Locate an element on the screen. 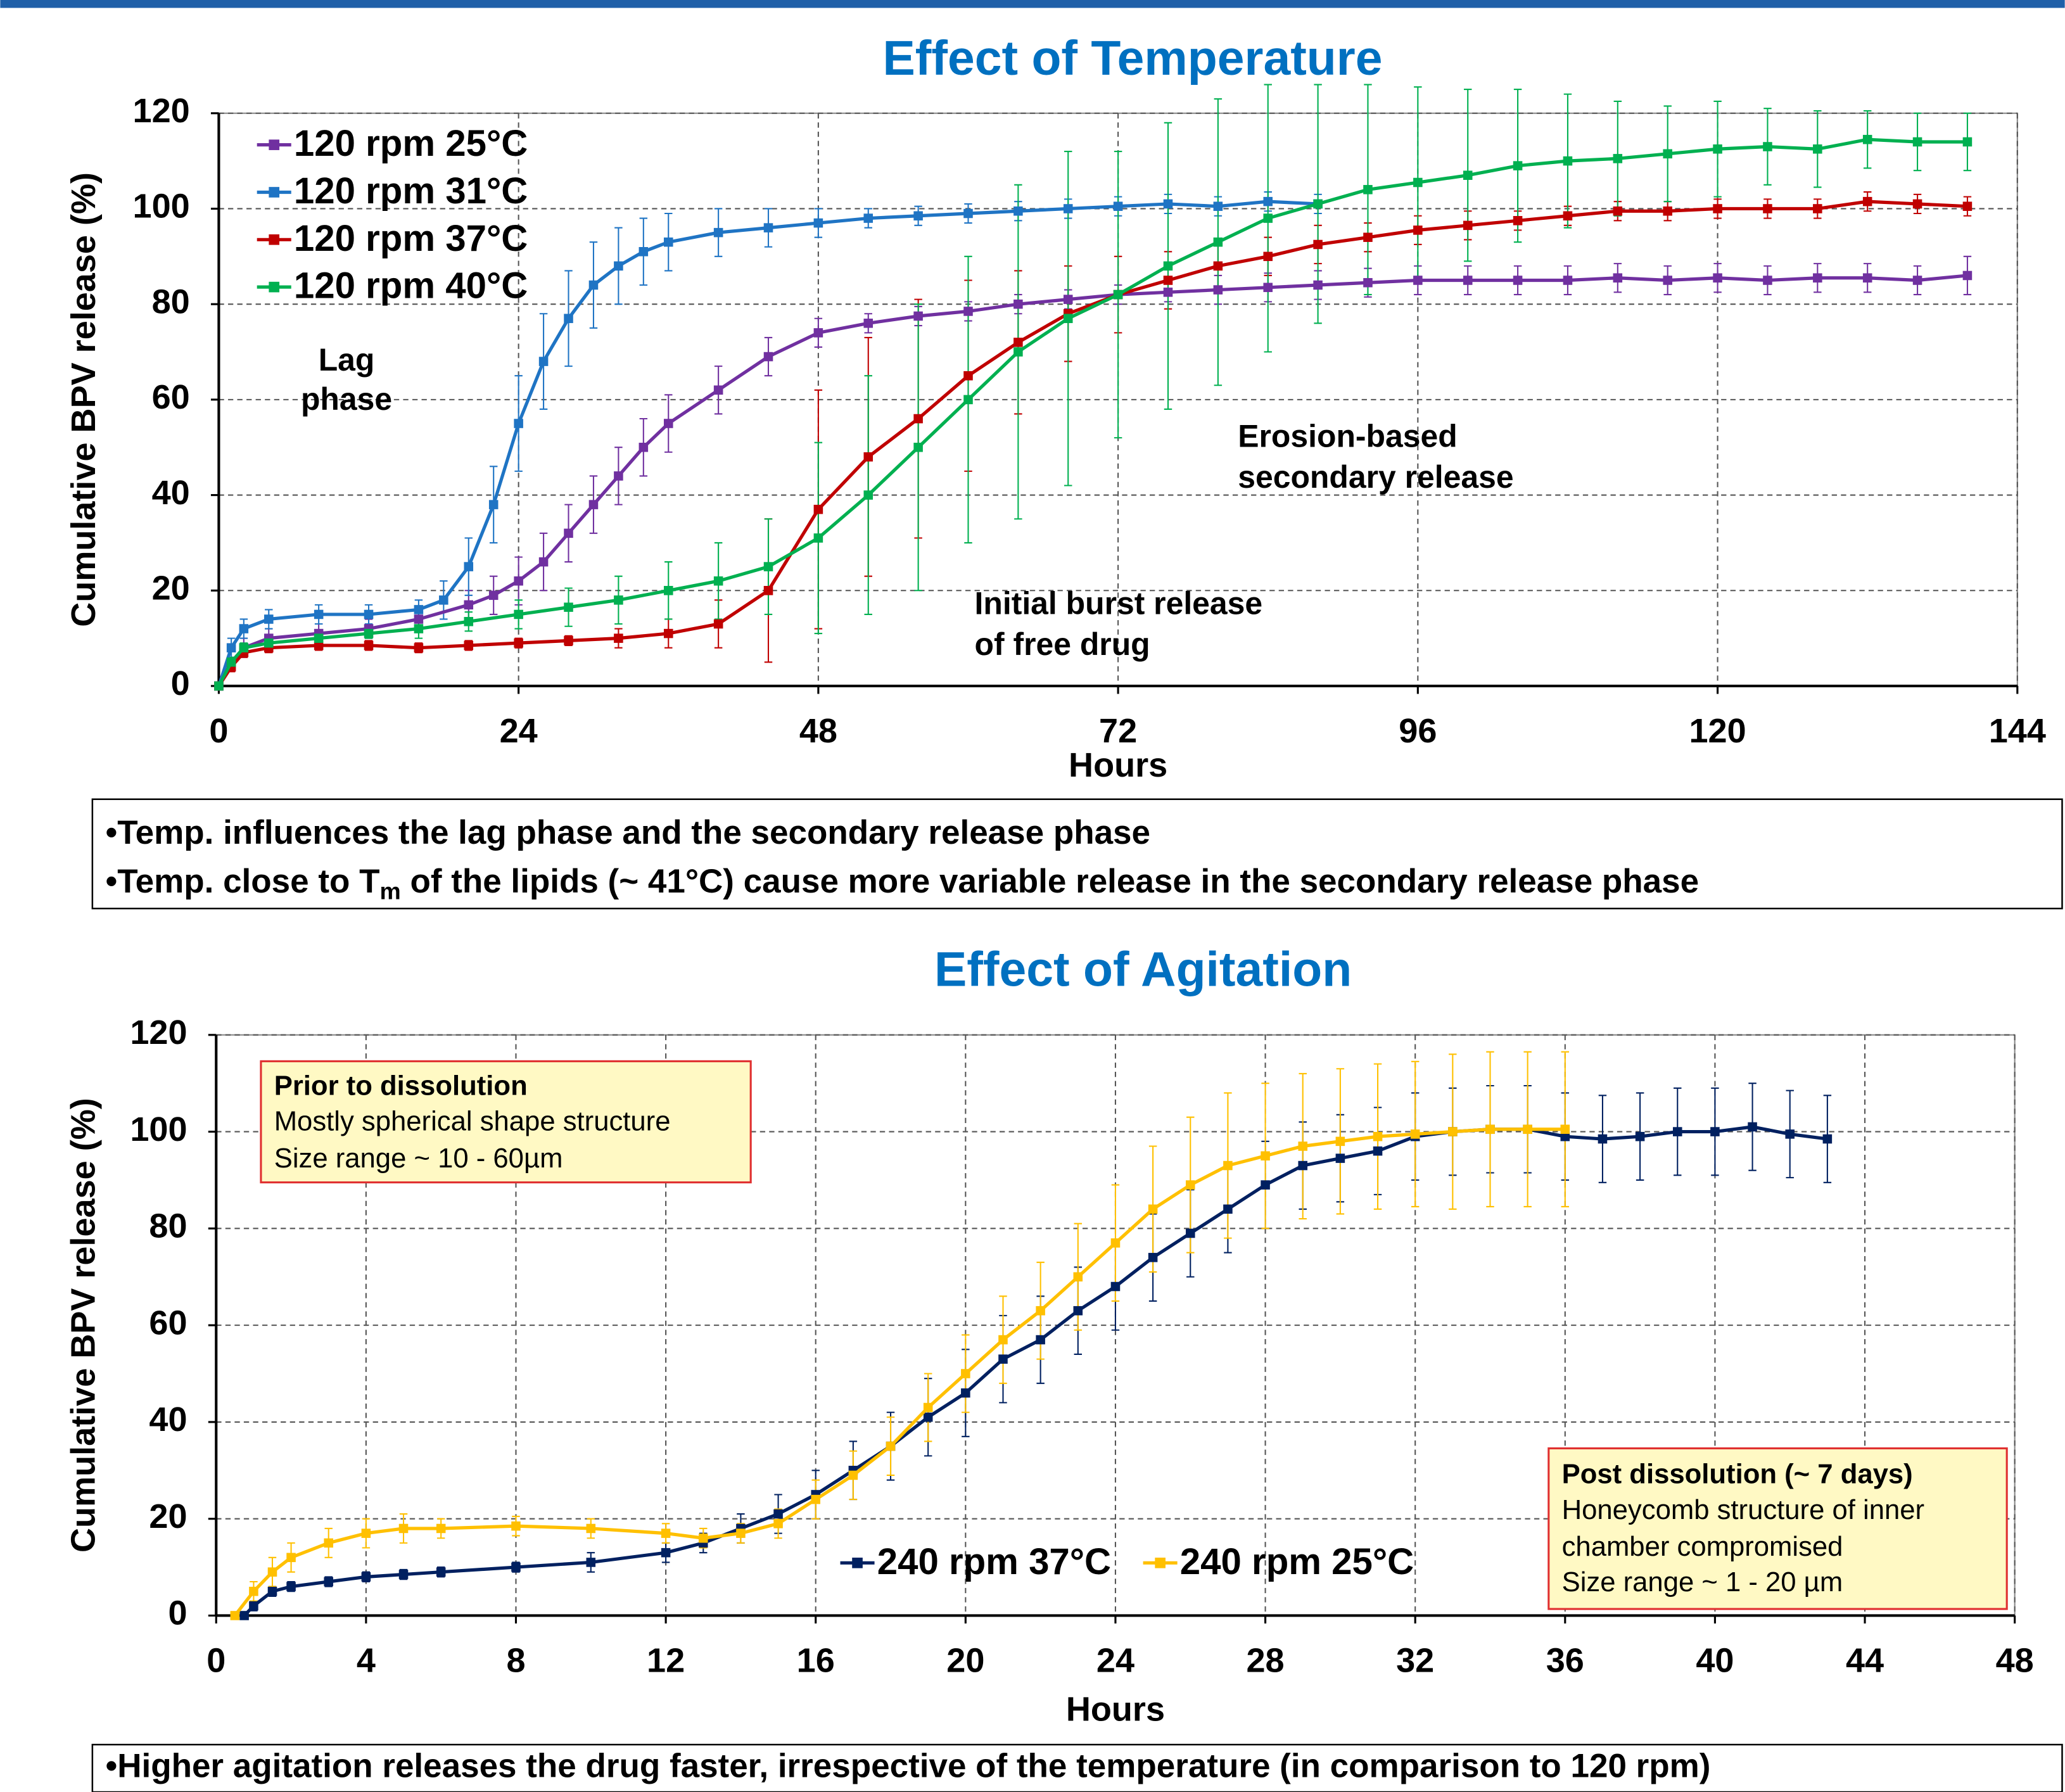 The width and height of the screenshot is (2065, 1792). y-tick-label: 0 is located at coordinates (181, 683).